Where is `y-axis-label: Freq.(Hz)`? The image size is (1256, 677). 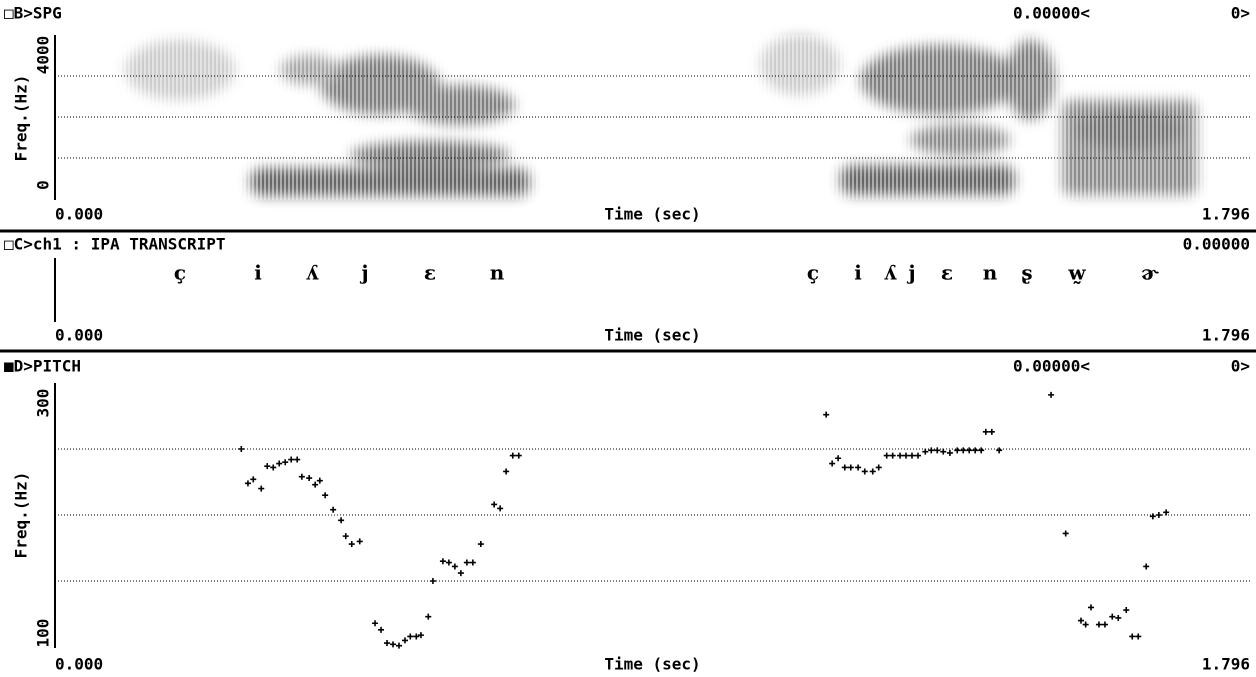
y-axis-label: Freq.(Hz) is located at coordinates (21, 118).